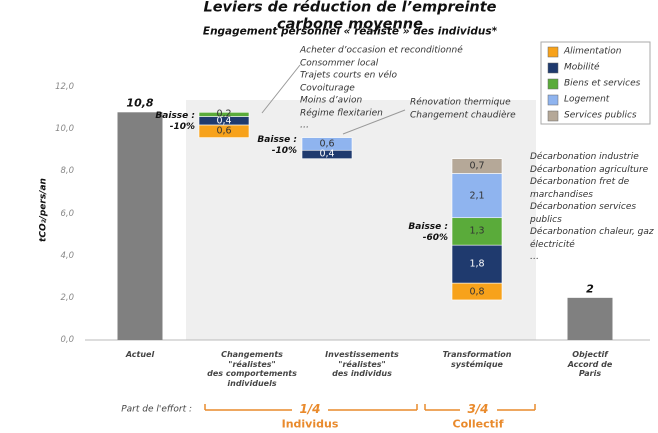  I want to click on segment-label: 2,1, so click(477, 195).